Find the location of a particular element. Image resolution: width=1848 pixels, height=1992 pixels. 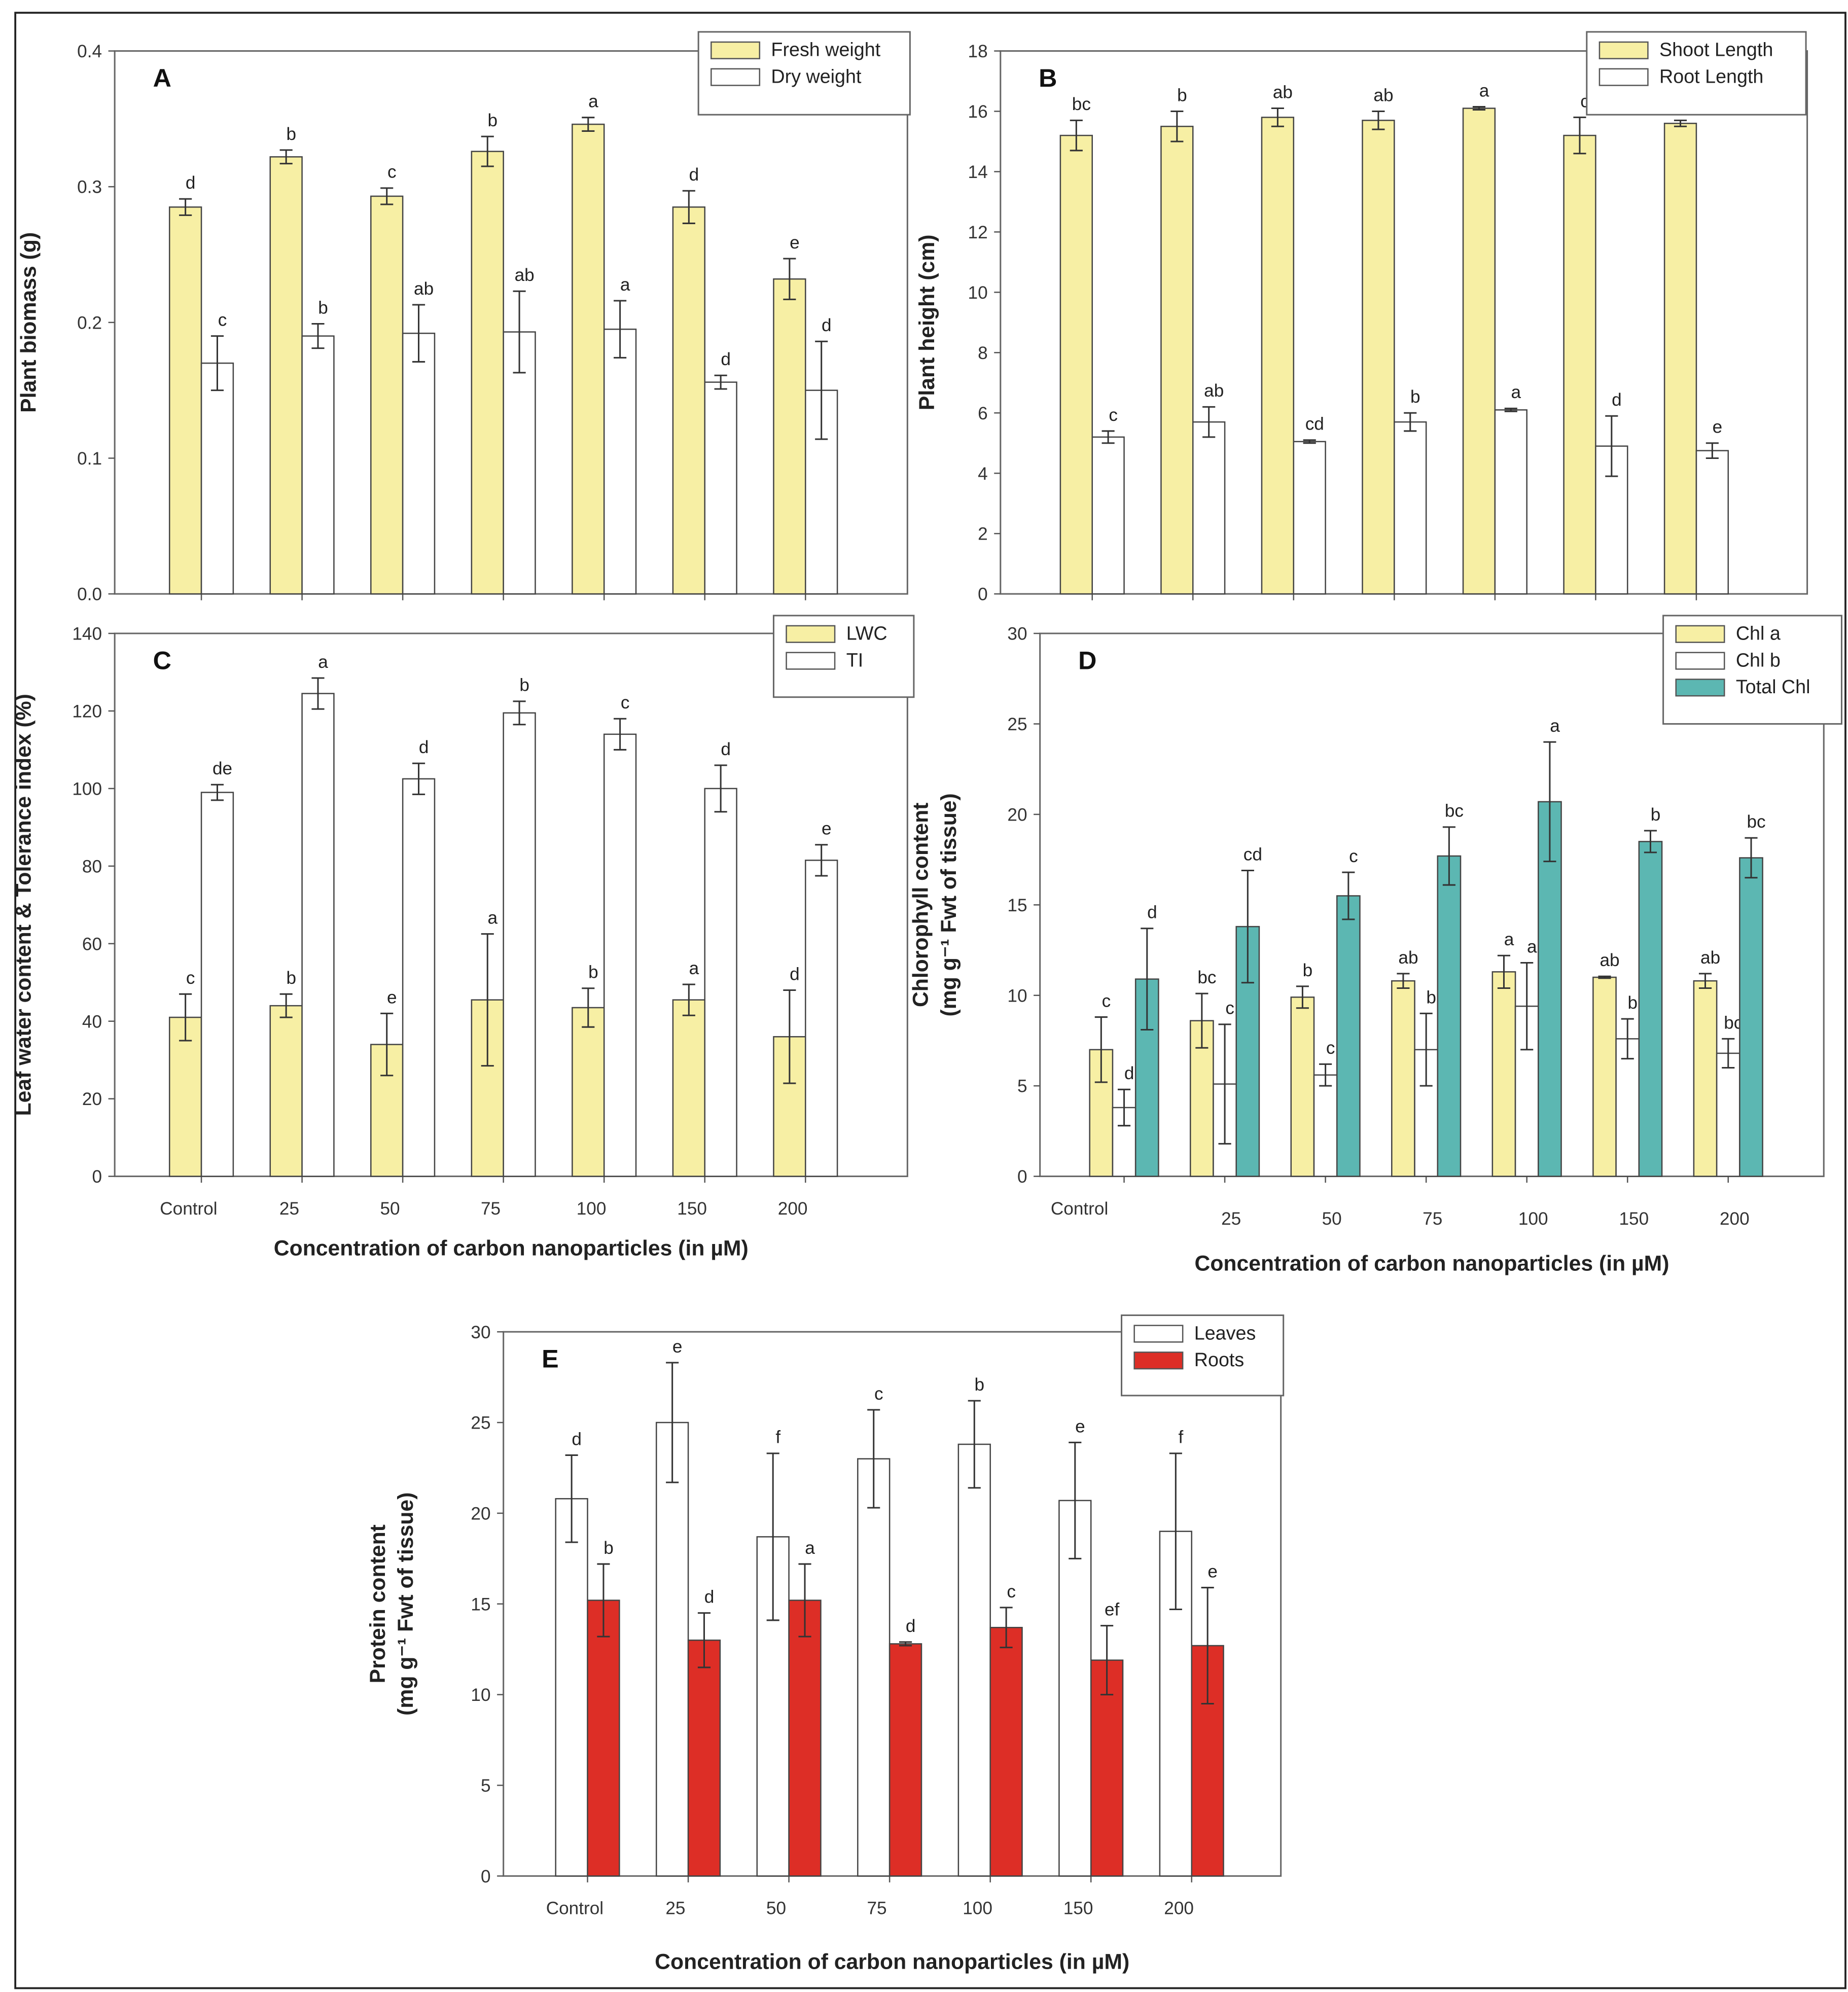

significance-letter: a is located at coordinates (694, 968).